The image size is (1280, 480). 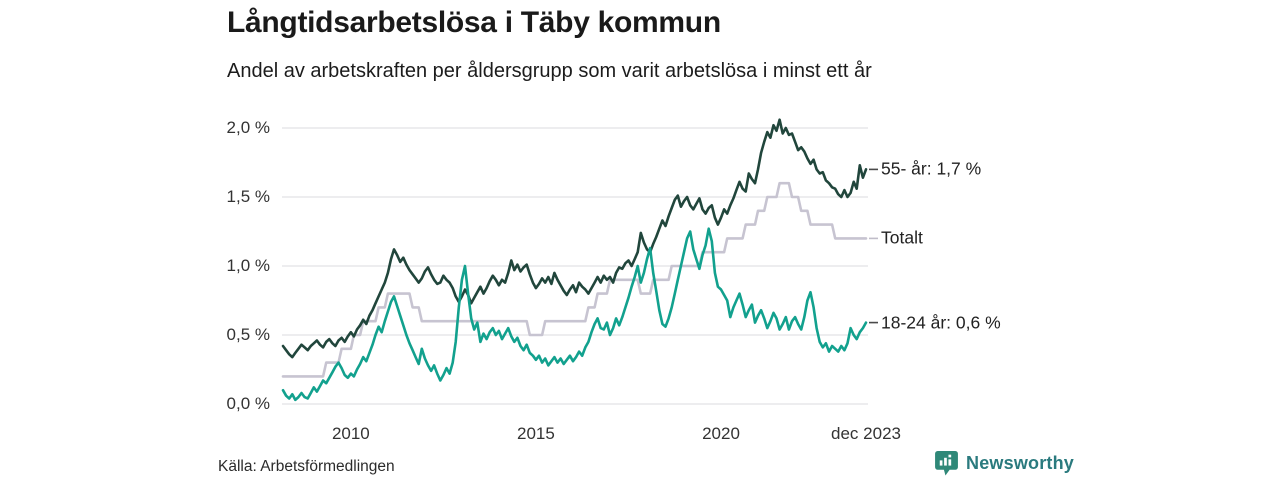 I want to click on series-end-label-18-24-r: 18-24 år: 0,6 %, so click(x=941, y=322).